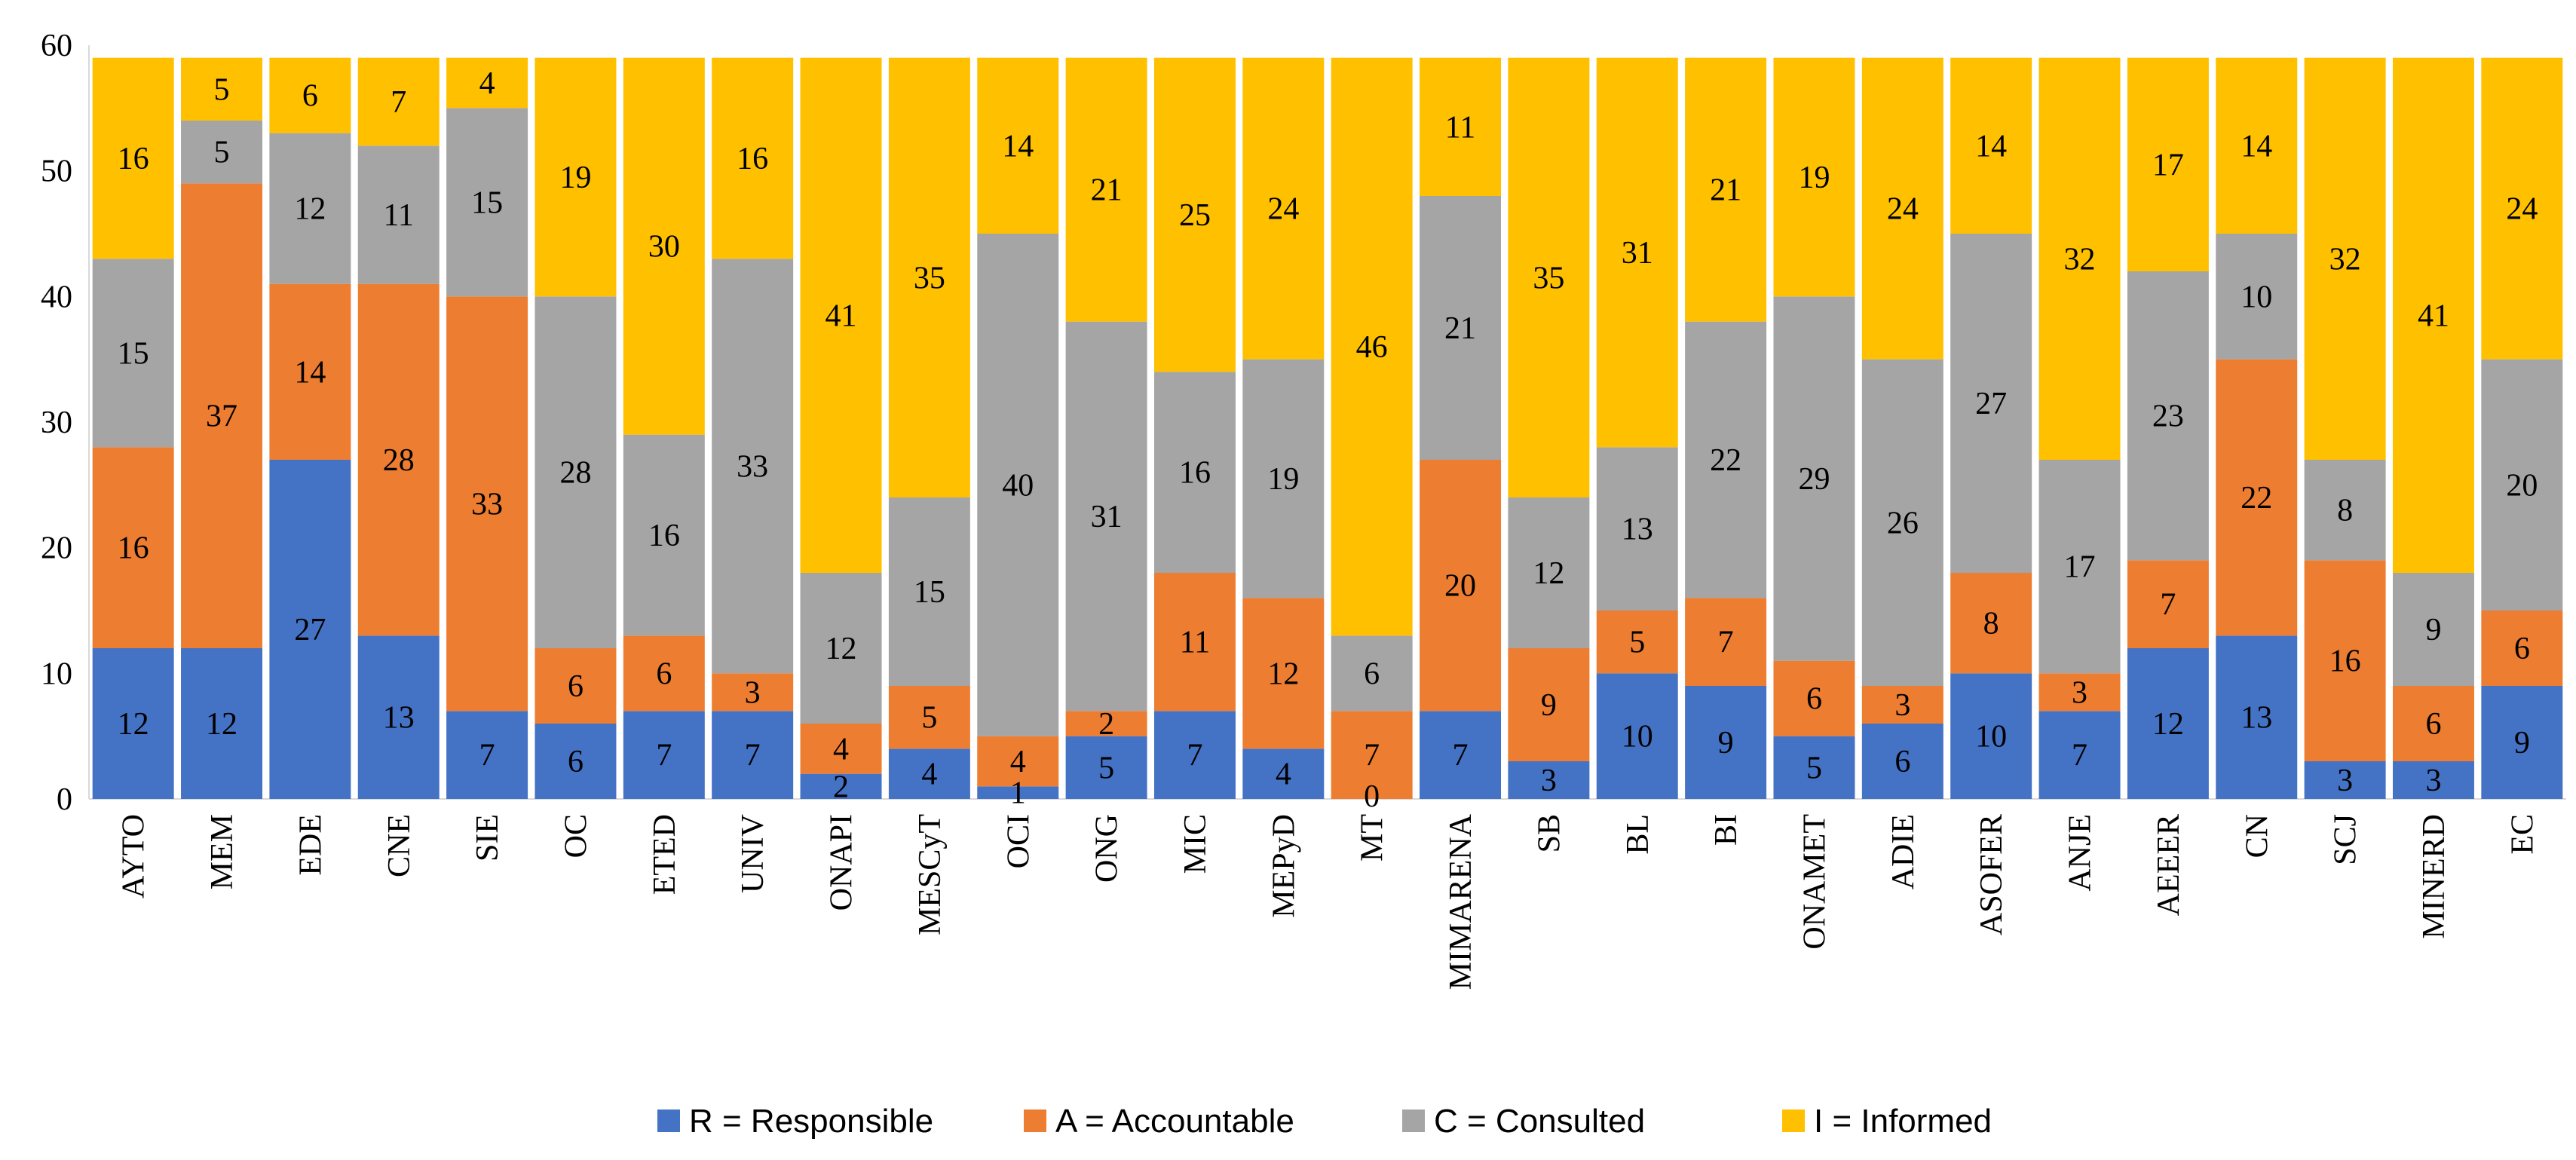  What do you see at coordinates (1018, 793) in the screenshot?
I see `data-label: 1` at bounding box center [1018, 793].